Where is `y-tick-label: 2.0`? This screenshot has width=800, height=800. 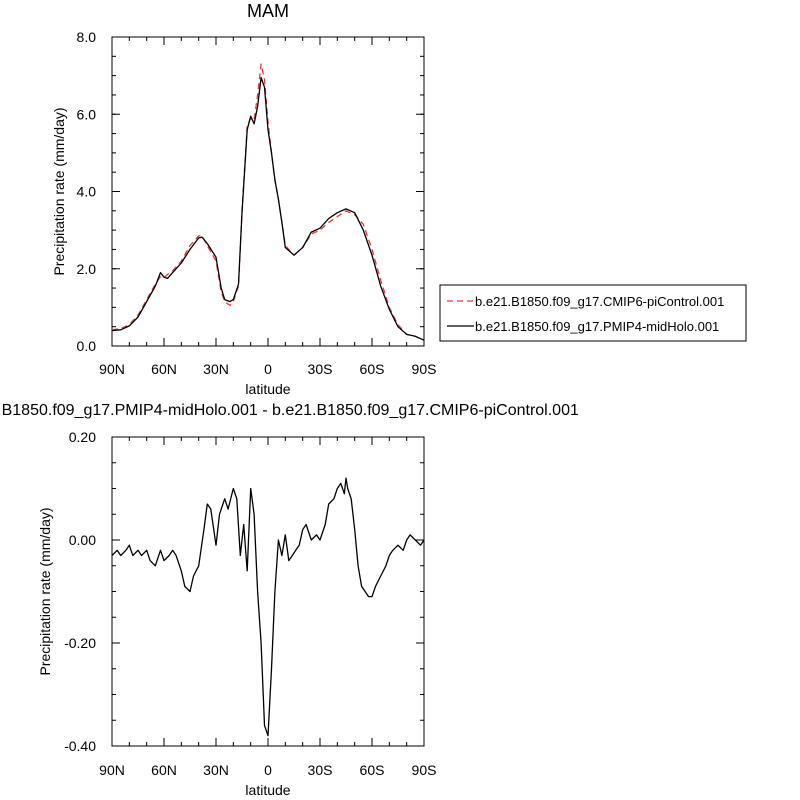
y-tick-label: 2.0 is located at coordinates (87, 269).